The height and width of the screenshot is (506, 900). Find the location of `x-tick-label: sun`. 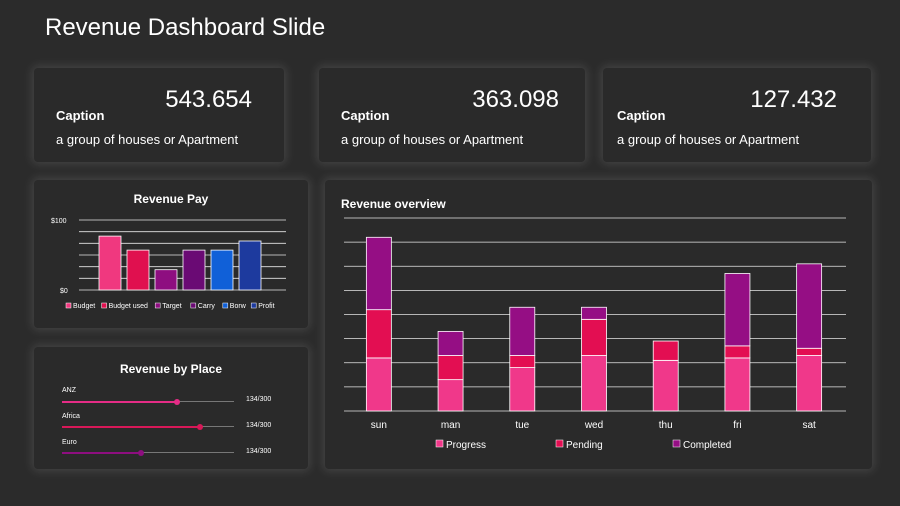

x-tick-label: sun is located at coordinates (379, 425).